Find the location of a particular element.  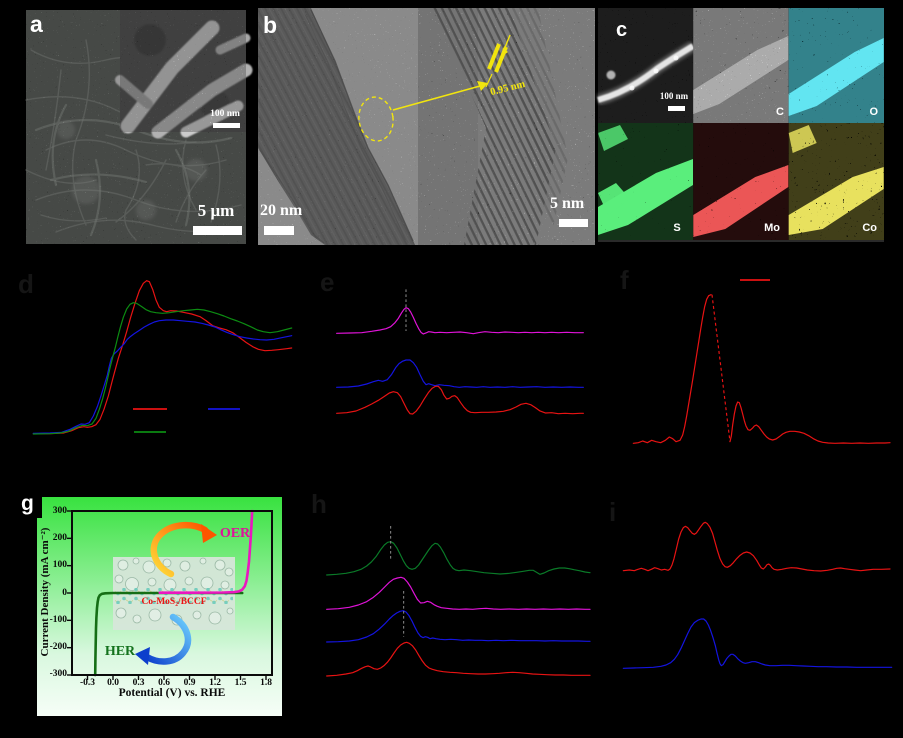

panel-b-tem-image is located at coordinates (426, 126).